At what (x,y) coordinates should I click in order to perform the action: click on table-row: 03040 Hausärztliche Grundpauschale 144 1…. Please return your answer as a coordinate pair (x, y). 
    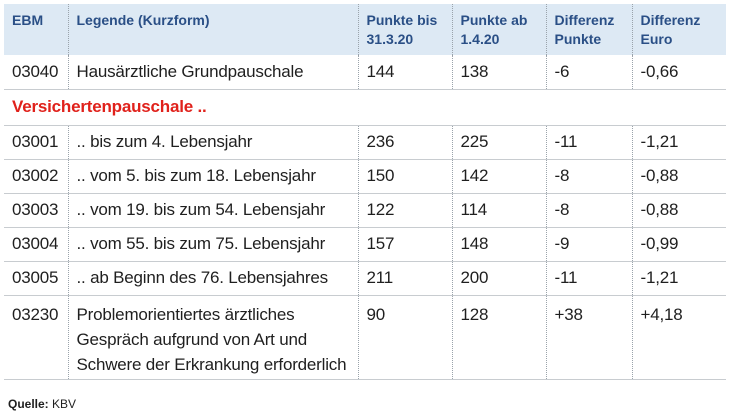
    Looking at the image, I should click on (365, 72).